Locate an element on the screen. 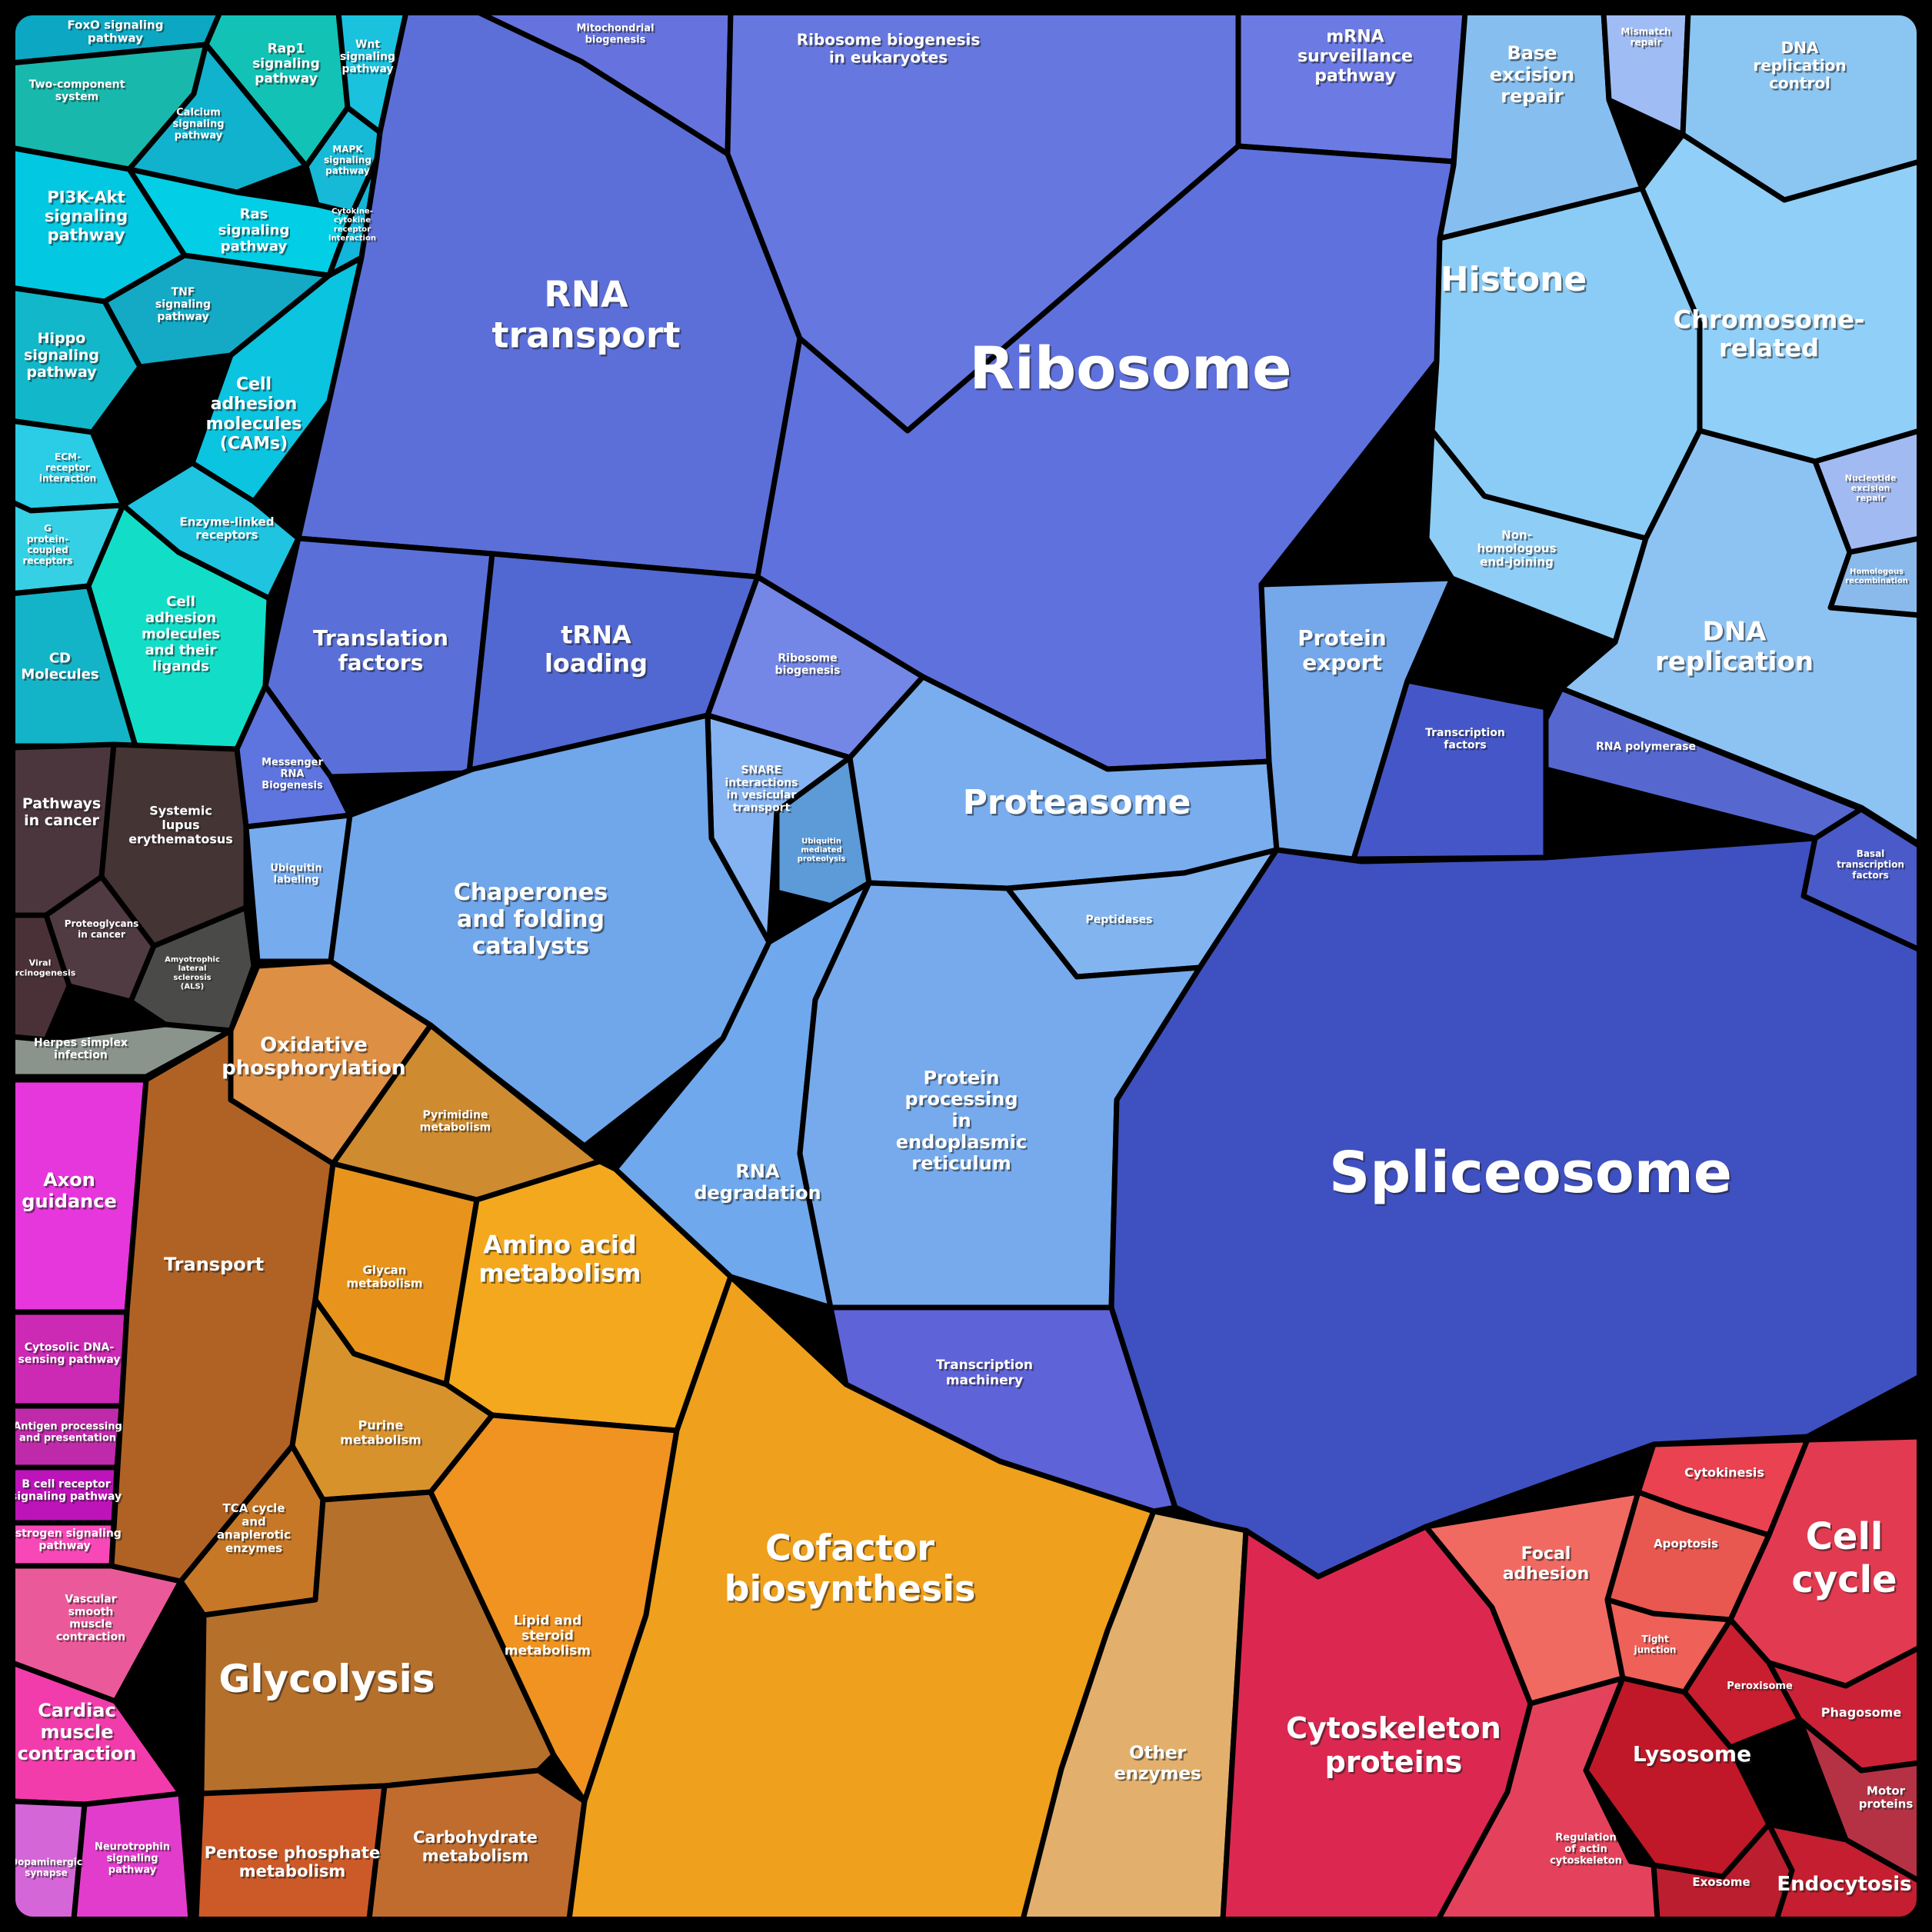 This screenshot has height=1932, width=1932. cell-axon-guidance is located at coordinates (79, 1196).